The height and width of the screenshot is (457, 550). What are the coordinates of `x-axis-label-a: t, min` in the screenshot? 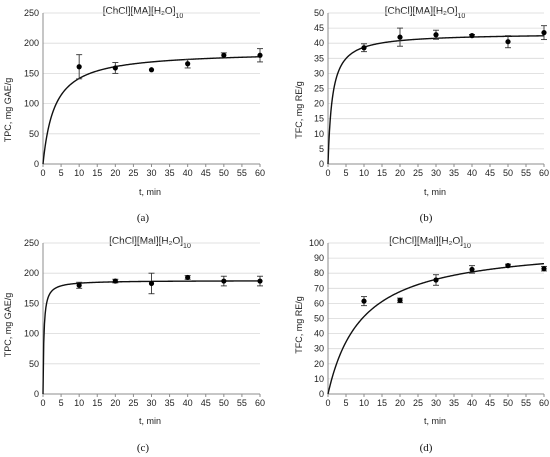 It's located at (150, 192).